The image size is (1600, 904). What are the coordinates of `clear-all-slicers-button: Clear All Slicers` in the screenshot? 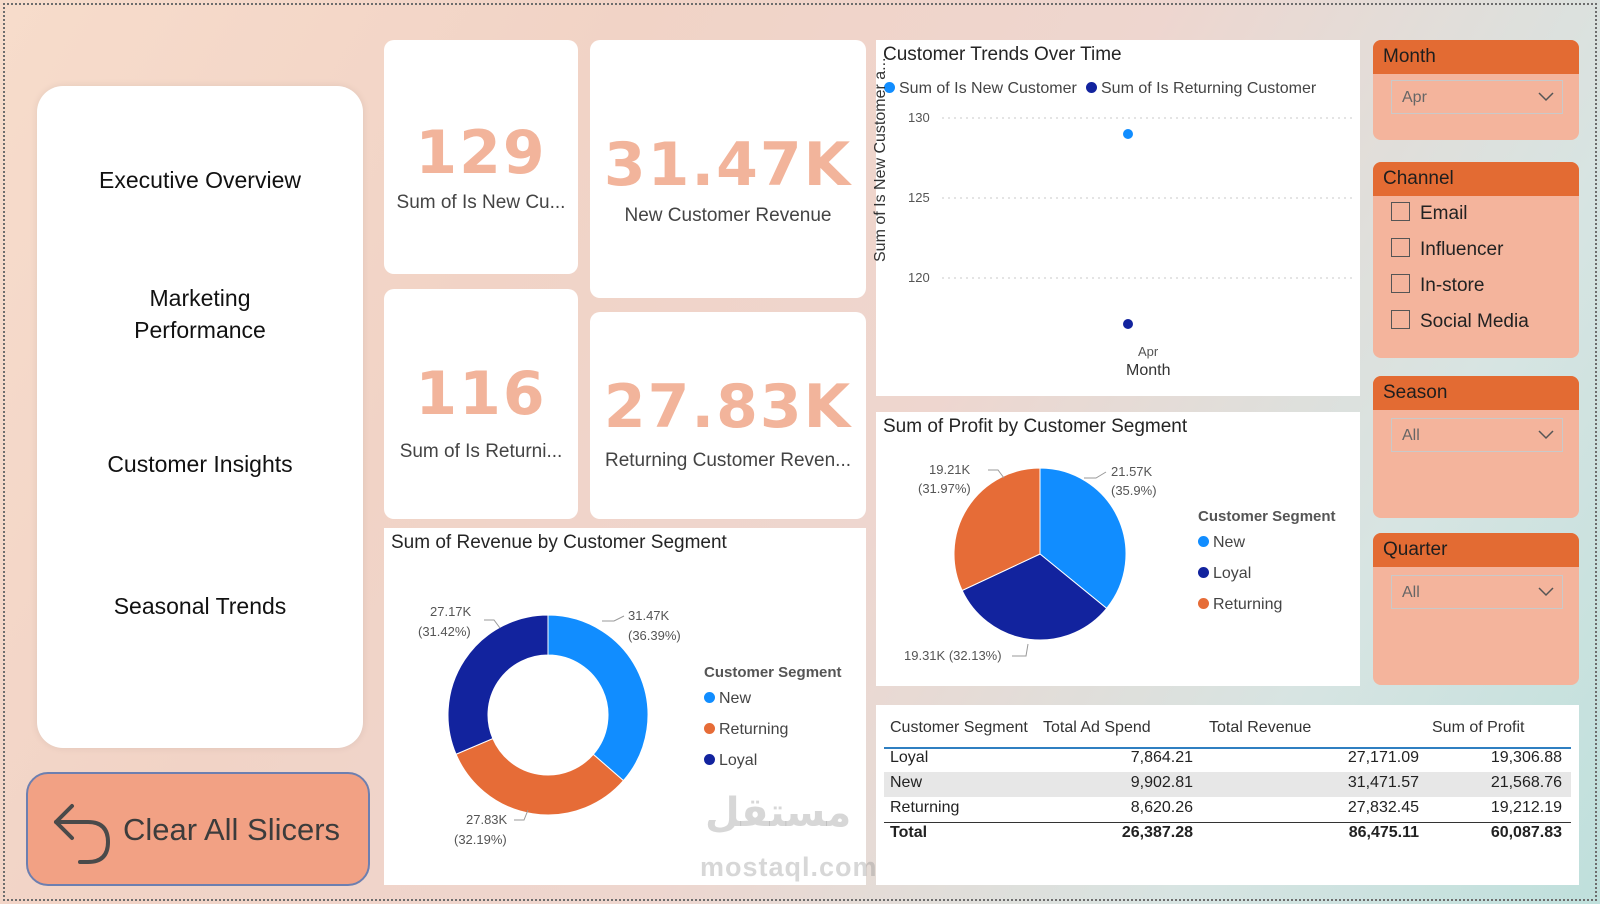 It's located at (198, 829).